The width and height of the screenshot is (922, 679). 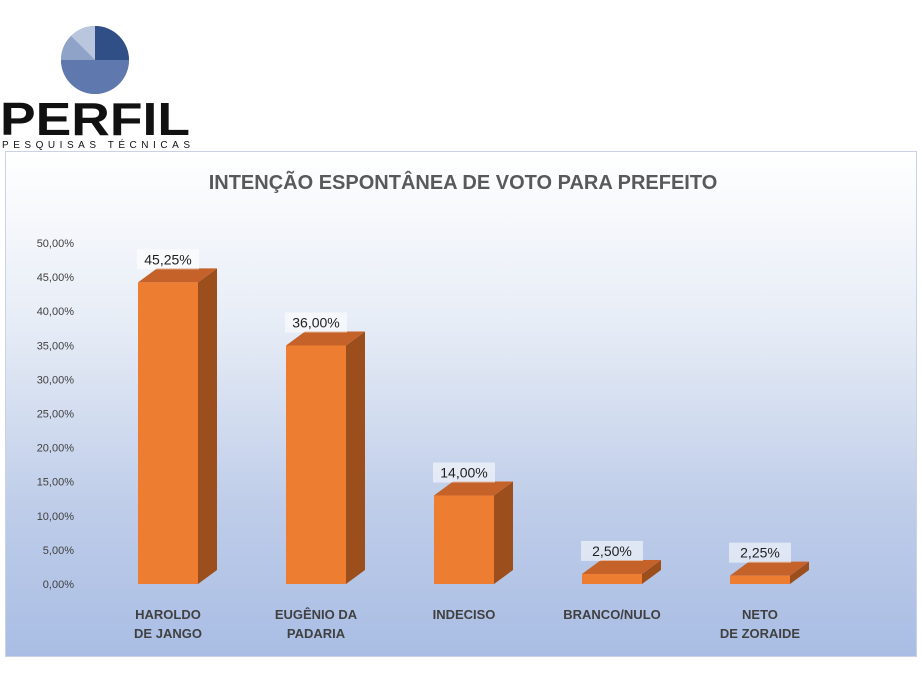 I want to click on x-category-label: NETO, so click(x=760, y=614).